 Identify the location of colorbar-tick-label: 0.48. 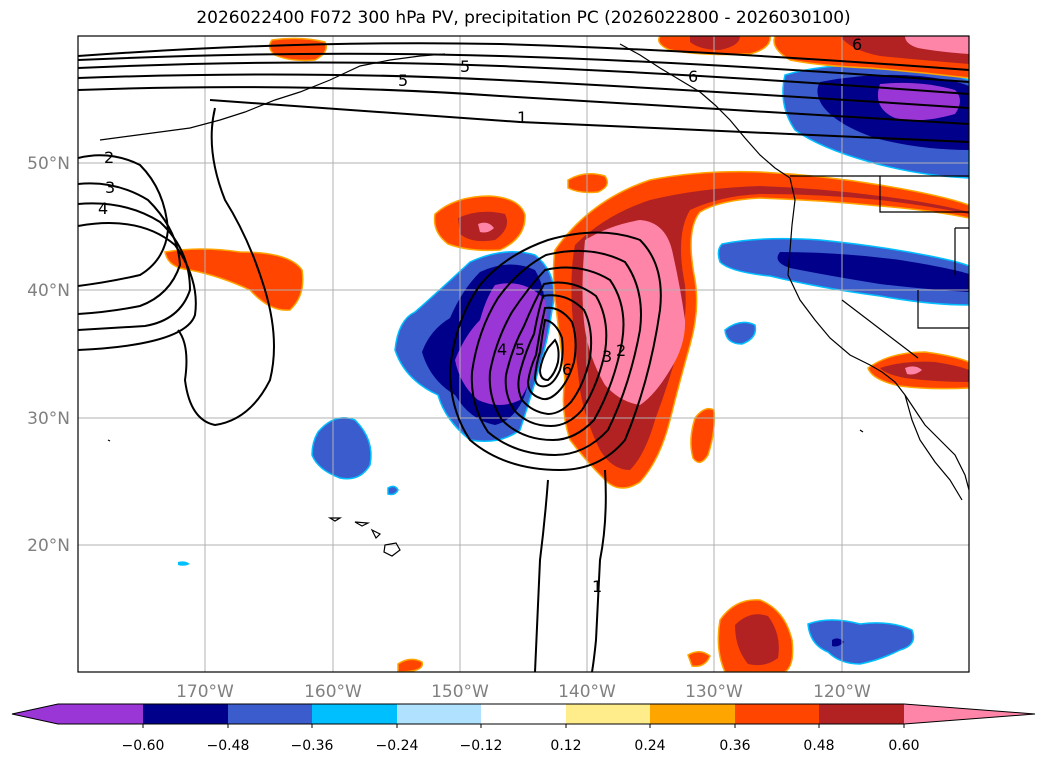
(818, 746).